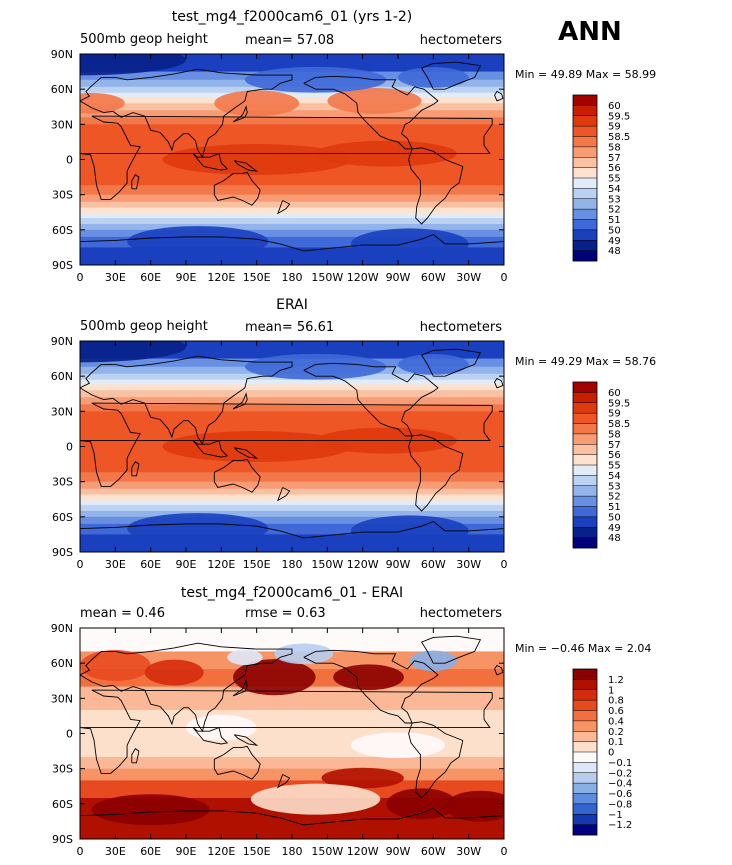 This screenshot has height=865, width=732. Describe the element at coordinates (292, 564) in the screenshot. I see `x-tick-label: 180` at that location.